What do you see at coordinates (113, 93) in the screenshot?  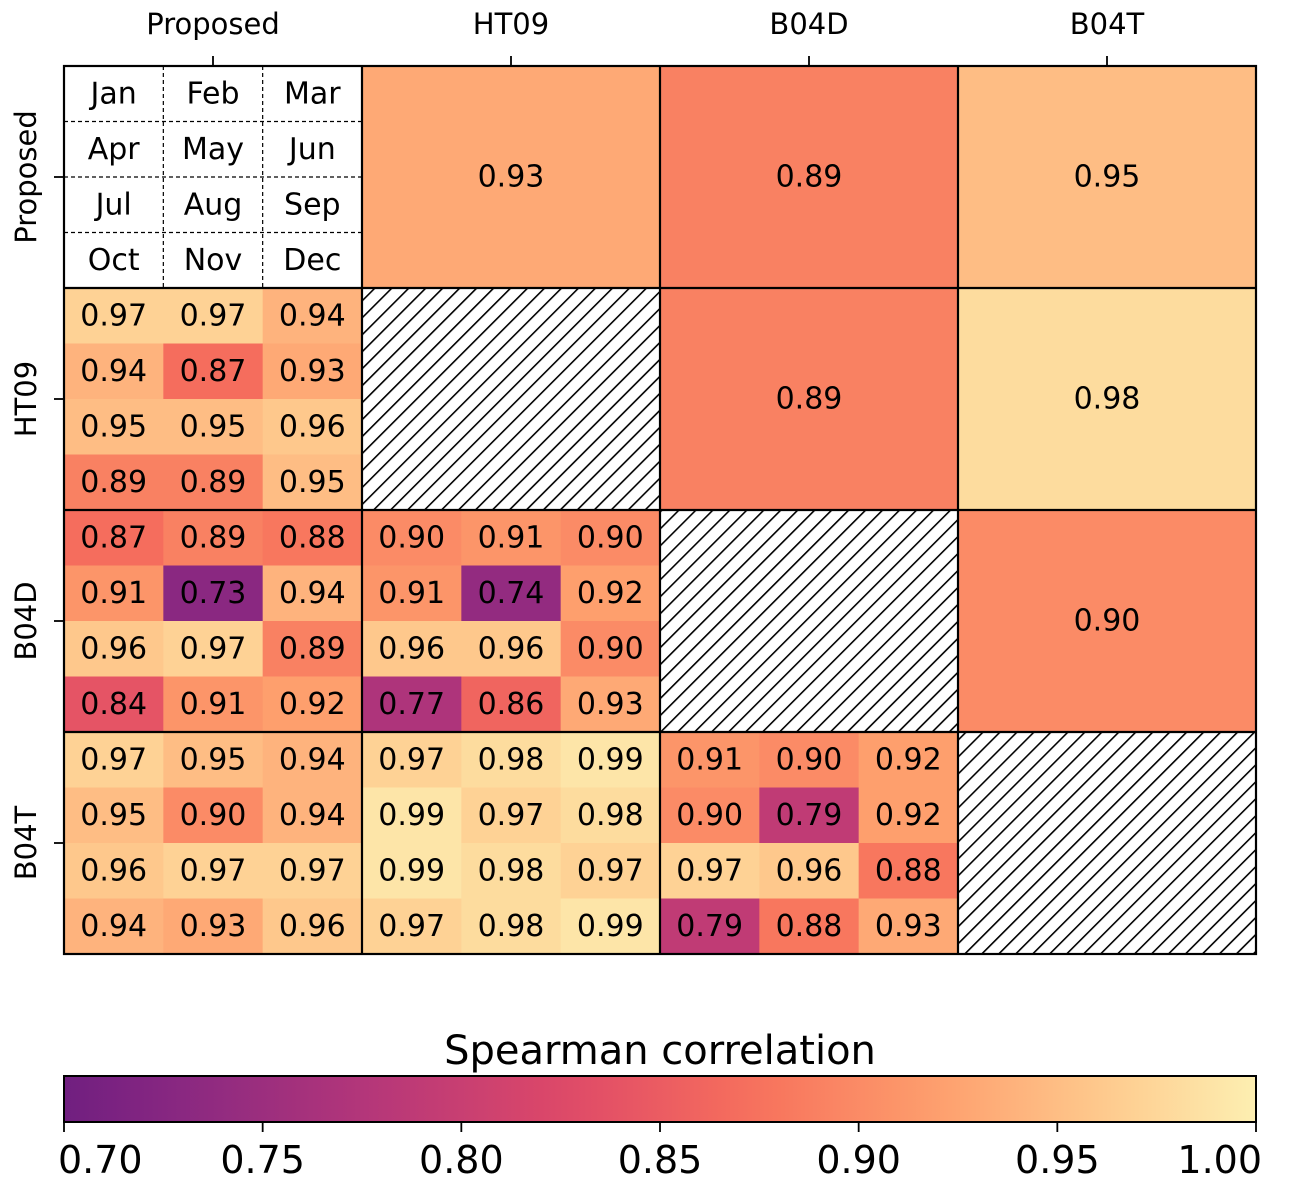 I see `month-label: Jan` at bounding box center [113, 93].